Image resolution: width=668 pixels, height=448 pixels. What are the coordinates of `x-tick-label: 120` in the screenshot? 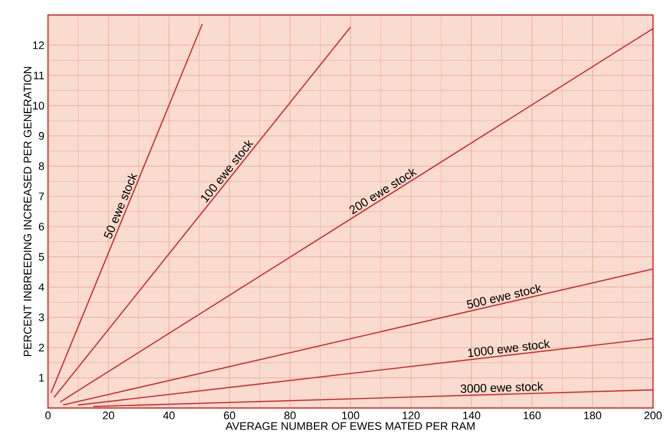 It's located at (411, 416).